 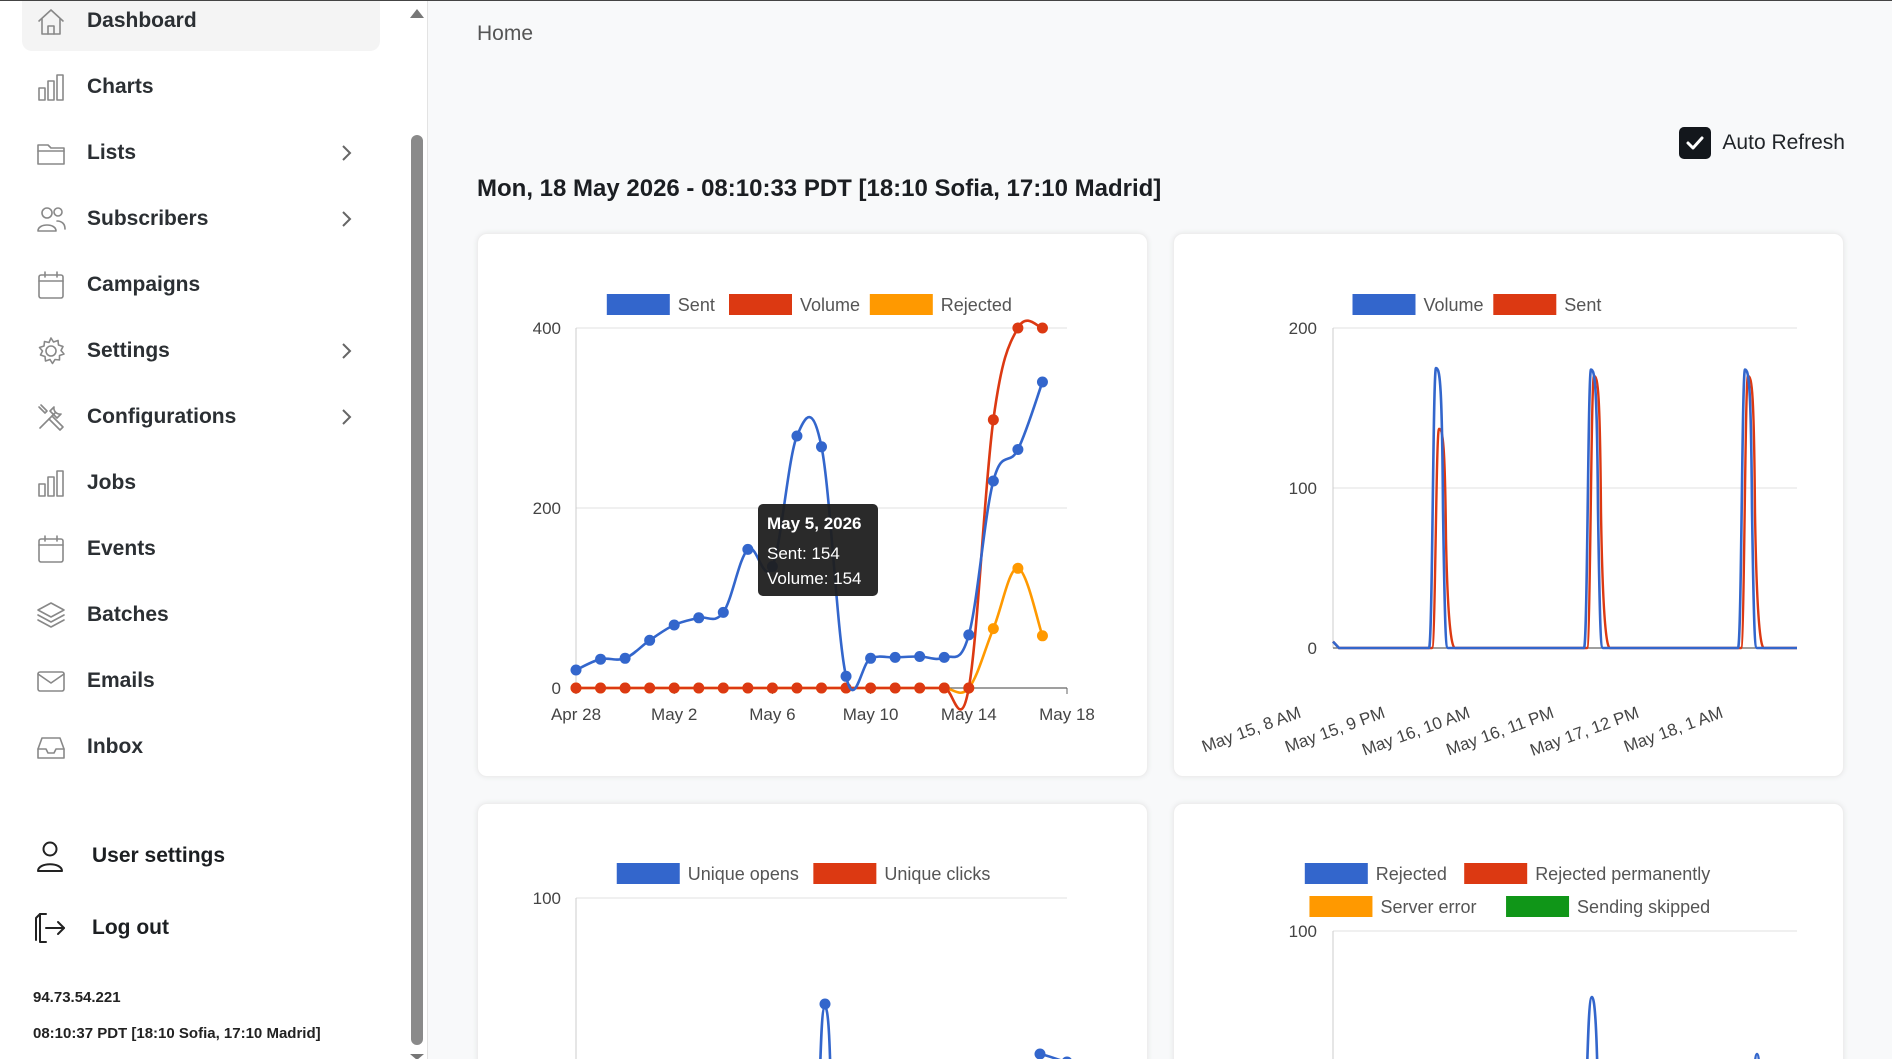 I want to click on legend-label: Sent, so click(x=696, y=305).